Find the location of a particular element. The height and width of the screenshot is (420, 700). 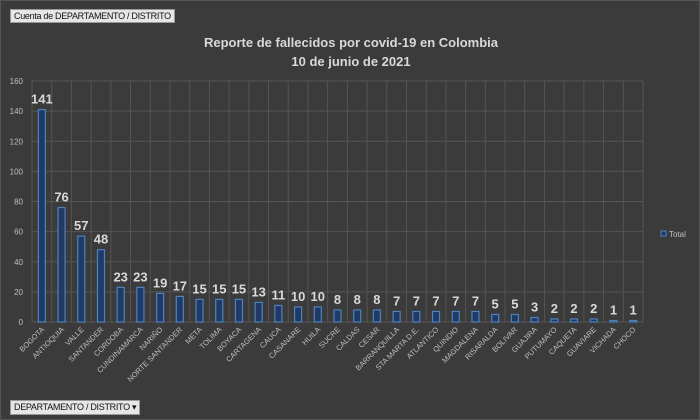

bar-cundinamarca is located at coordinates (140, 304).